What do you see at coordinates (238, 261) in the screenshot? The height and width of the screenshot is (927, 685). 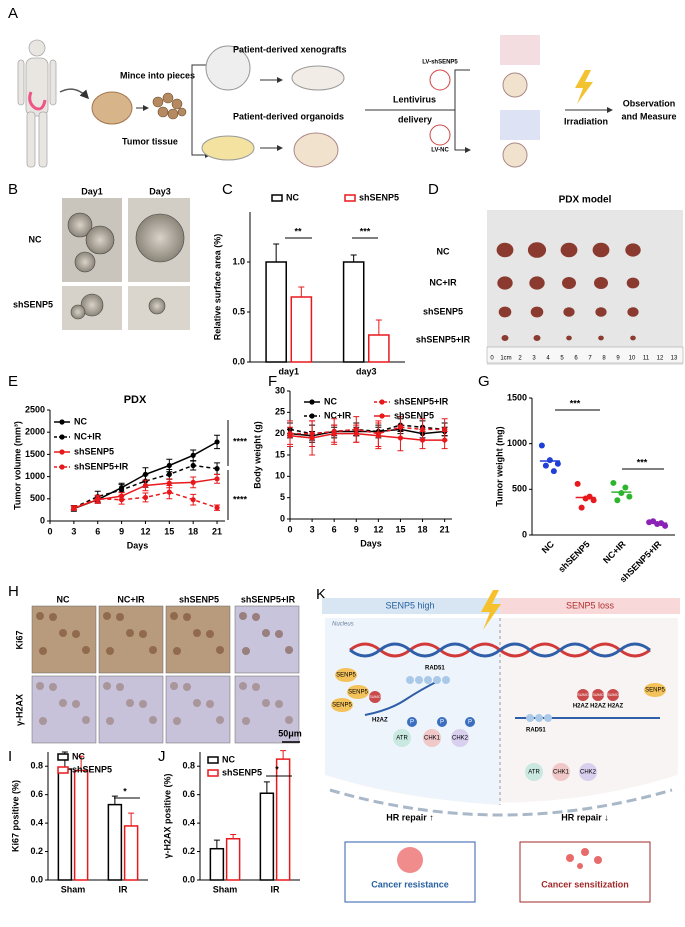 I see `y-tick-label: 1.0` at bounding box center [238, 261].